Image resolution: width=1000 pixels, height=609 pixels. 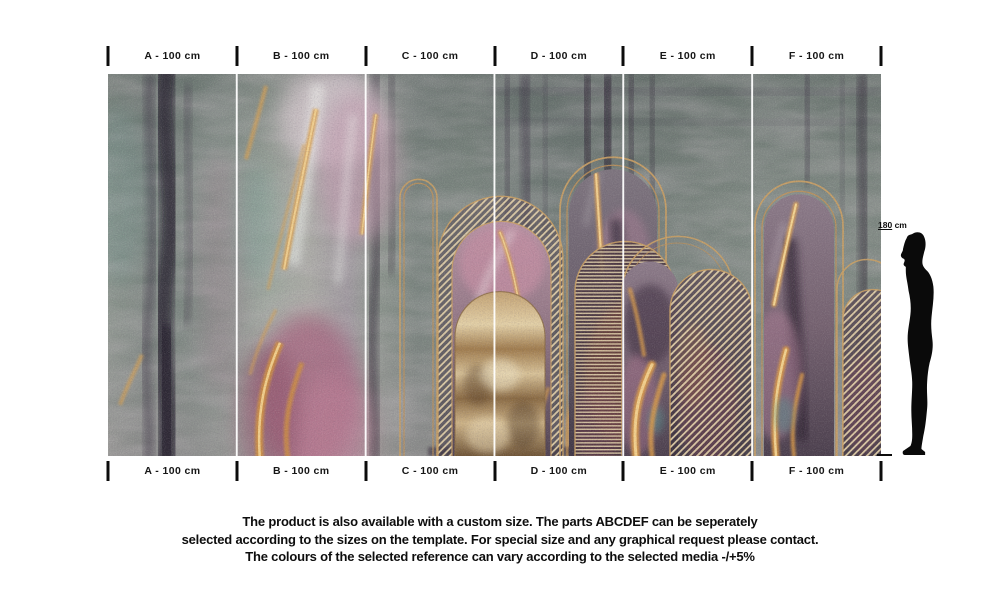 I want to click on figure-height-unit: cm, so click(x=900, y=225).